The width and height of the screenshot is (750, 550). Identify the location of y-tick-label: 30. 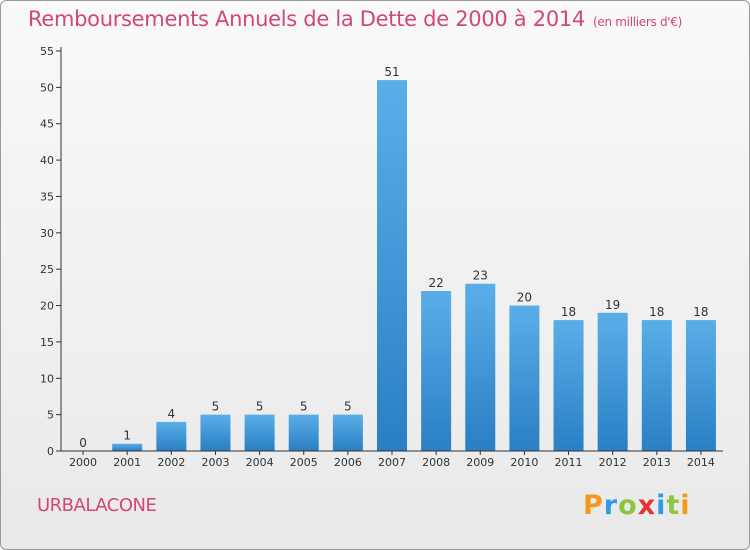
(47, 233).